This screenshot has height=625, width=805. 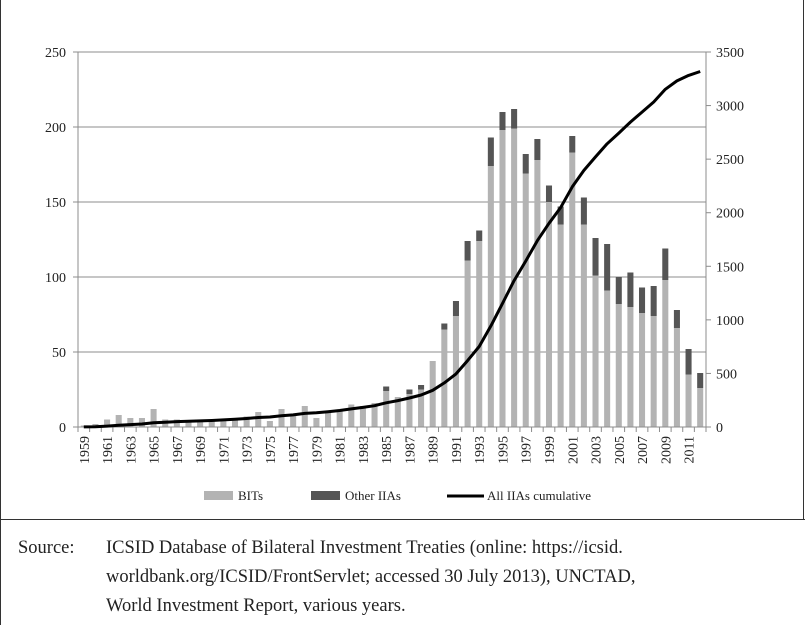 I want to click on x-tick-label: 2003, so click(x=597, y=450).